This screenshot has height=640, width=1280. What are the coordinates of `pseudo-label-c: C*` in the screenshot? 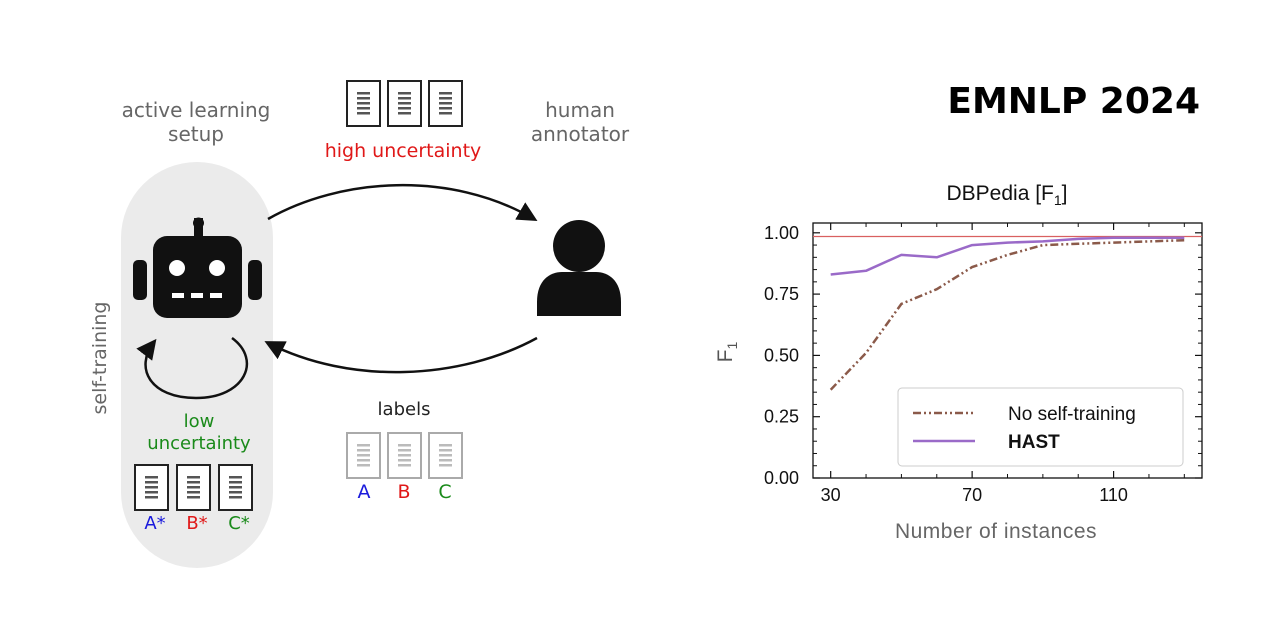 It's located at (239, 523).